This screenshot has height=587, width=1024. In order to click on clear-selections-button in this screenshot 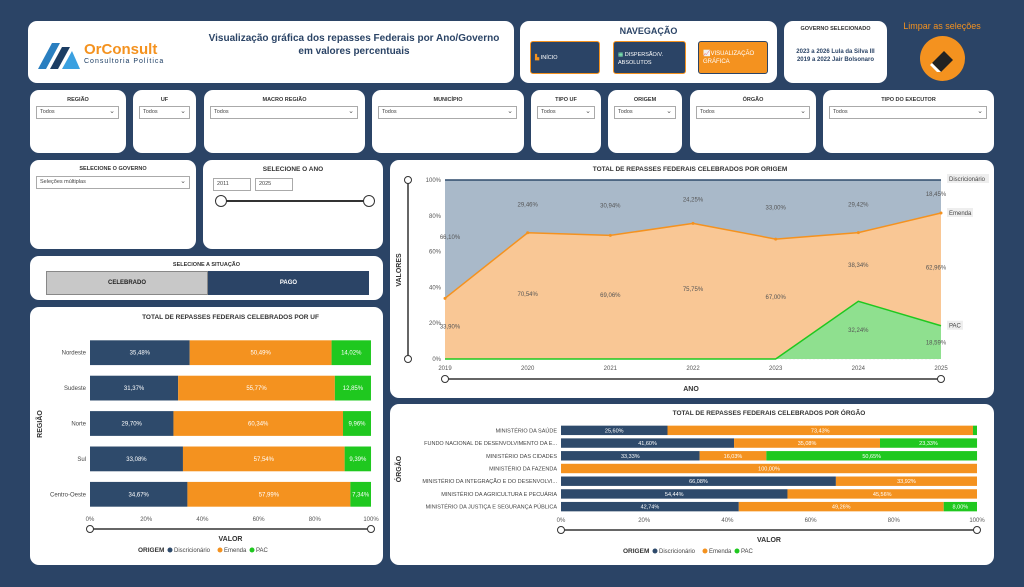, I will do `click(942, 58)`.